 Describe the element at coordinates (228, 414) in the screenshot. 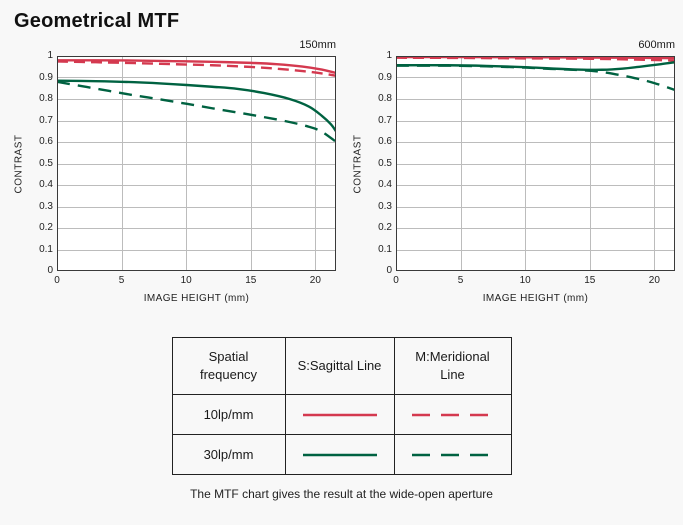

I see `frequency-label: 10lp/mm` at that location.